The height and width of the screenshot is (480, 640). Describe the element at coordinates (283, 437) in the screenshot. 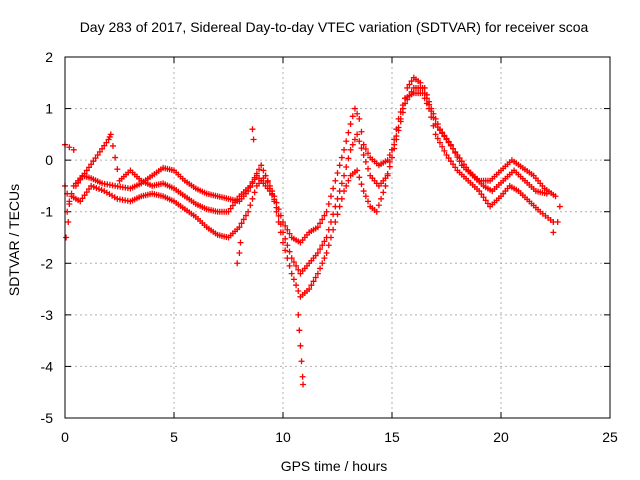

I see `x-tick-label: 10` at that location.